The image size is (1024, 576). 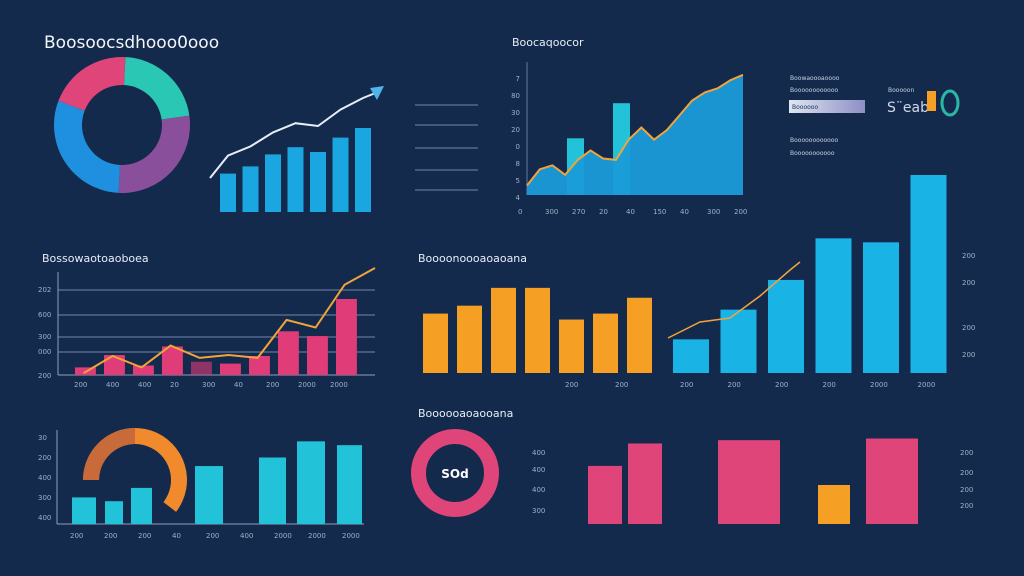 I want to click on y-tick-label: 7, so click(x=518, y=79).